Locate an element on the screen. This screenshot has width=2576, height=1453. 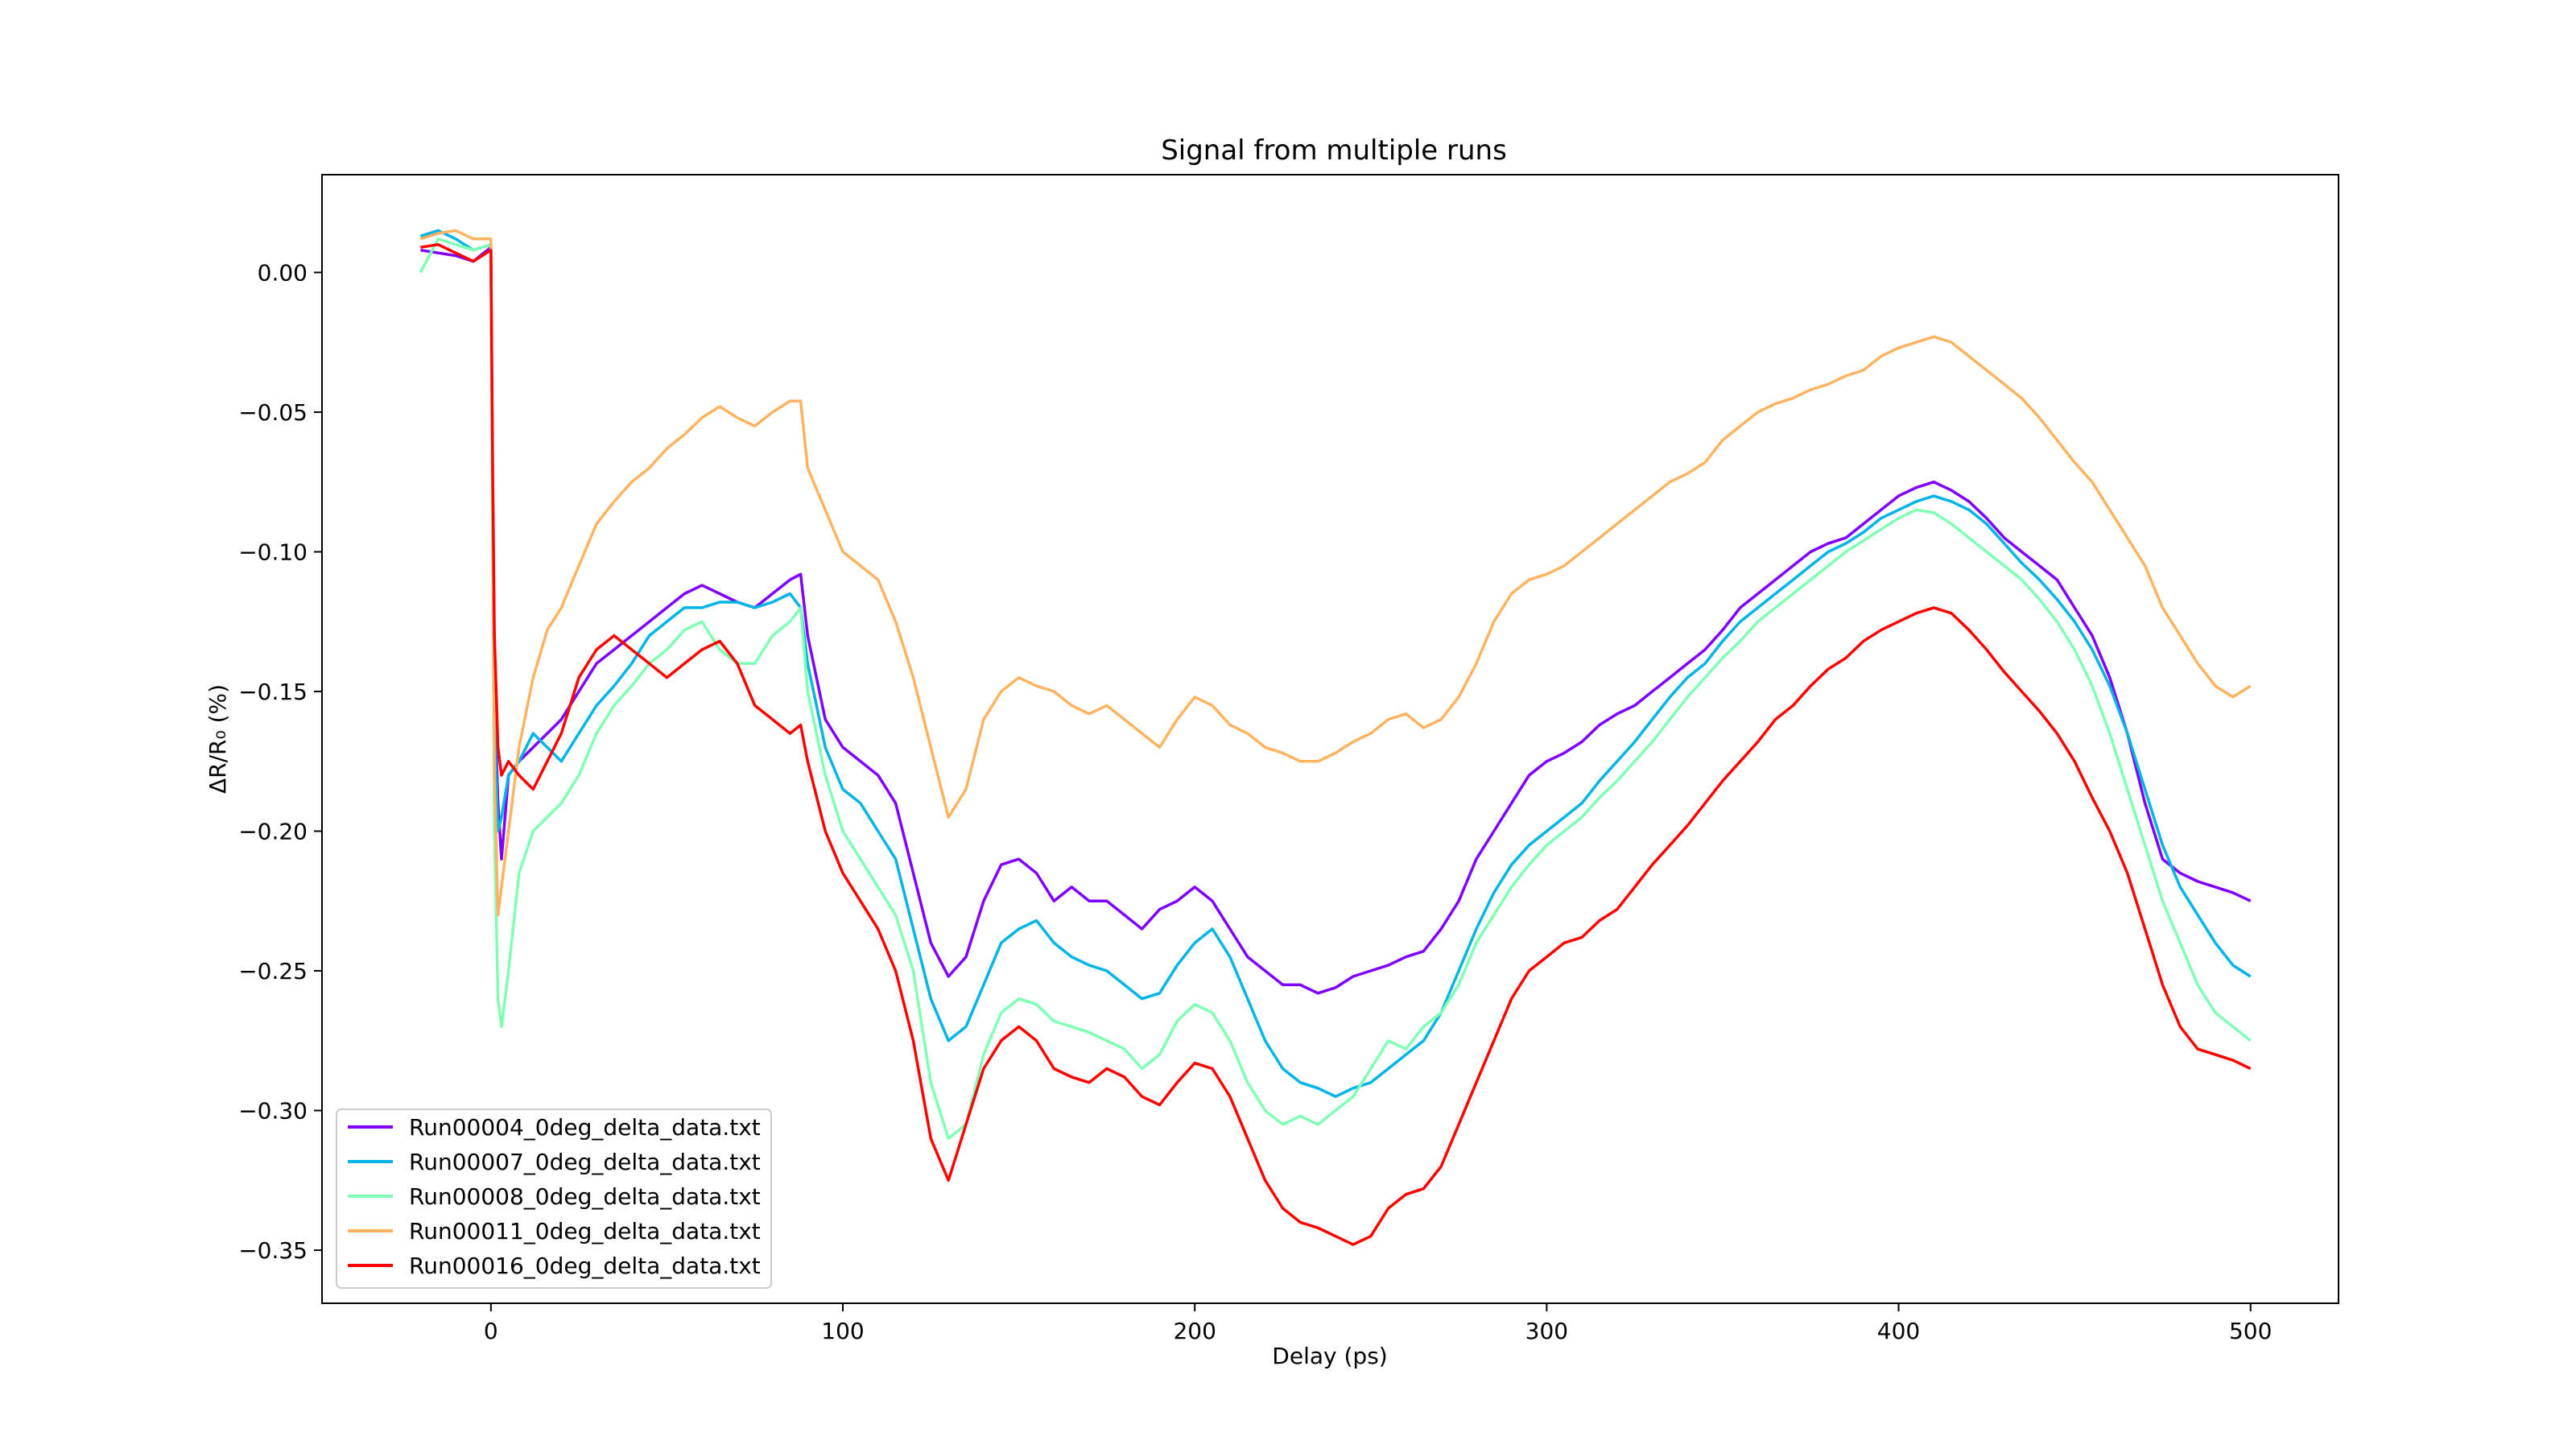
y-tick-label: −0.10 is located at coordinates (273, 552).